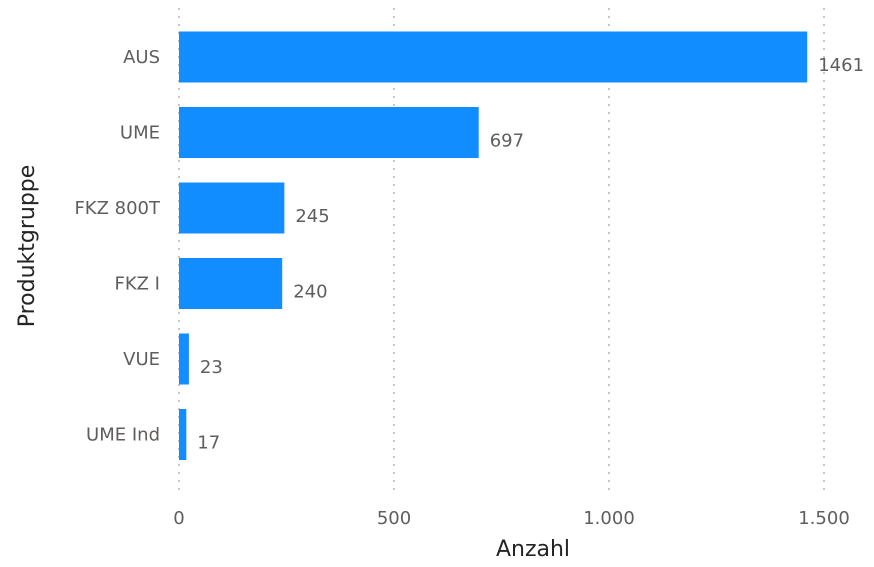  I want to click on category-label: VUE, so click(141, 359).